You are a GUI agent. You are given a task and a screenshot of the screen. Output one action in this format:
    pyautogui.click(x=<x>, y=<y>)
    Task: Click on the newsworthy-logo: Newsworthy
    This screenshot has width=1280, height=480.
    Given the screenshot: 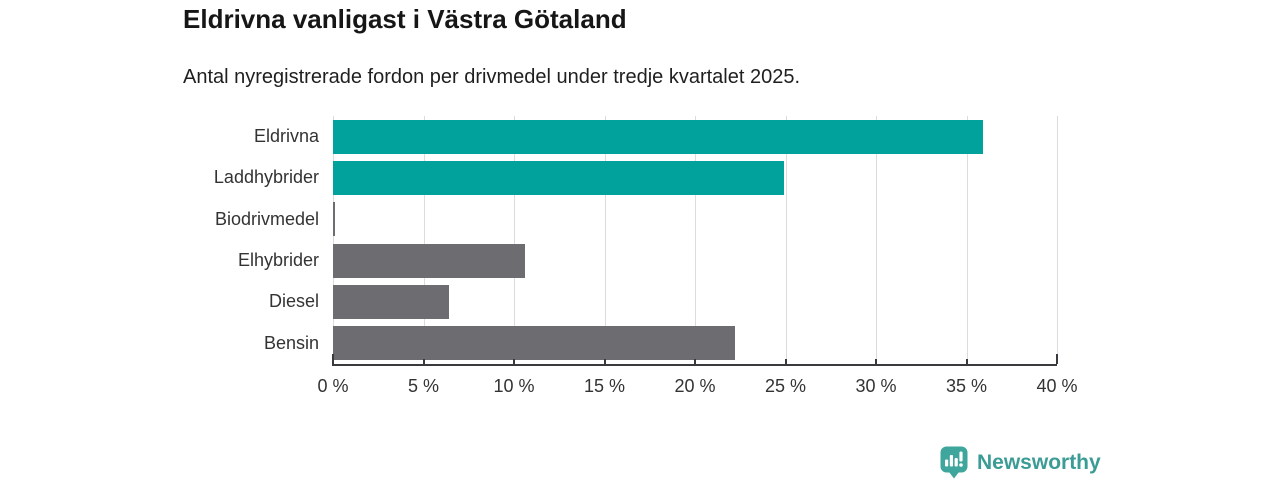 What is the action you would take?
    pyautogui.click(x=1020, y=462)
    